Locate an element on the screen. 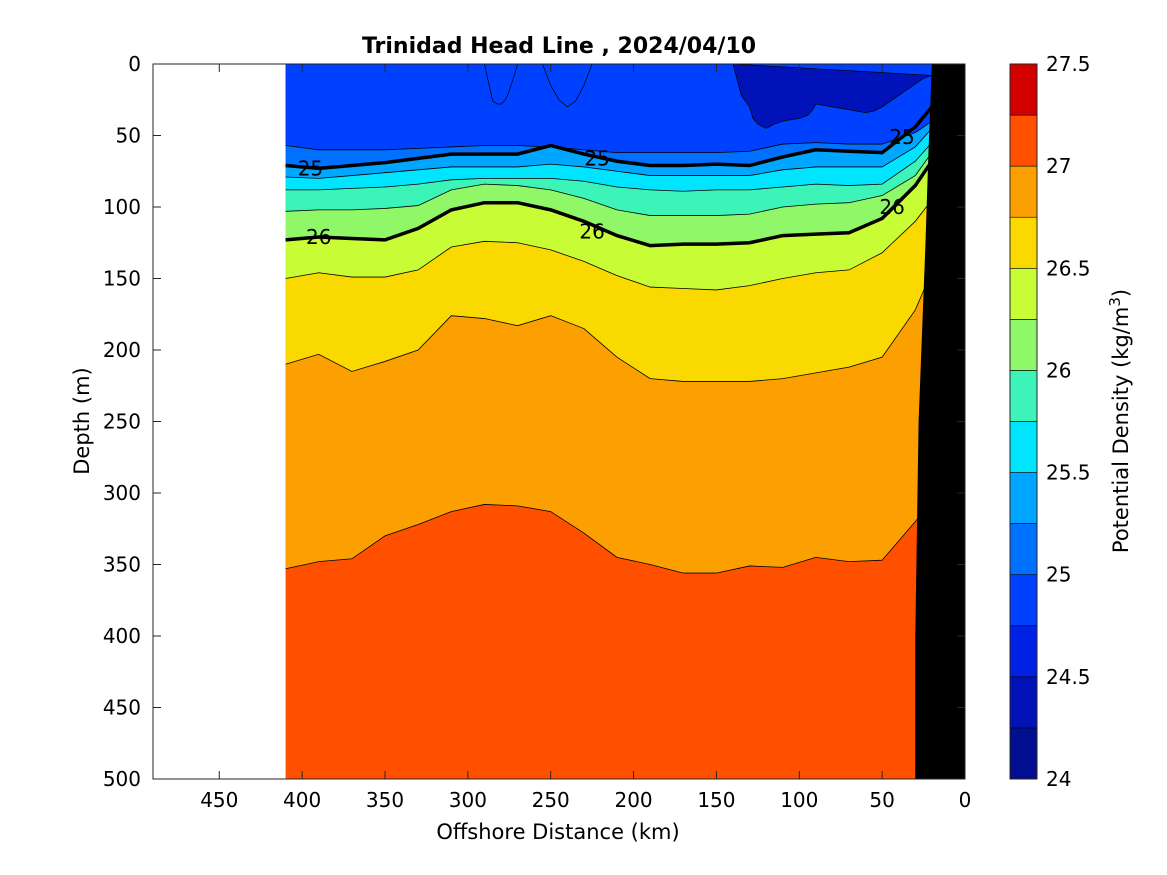 The image size is (1167, 875). colorbar-tick-label: 24.5 is located at coordinates (1068, 677).